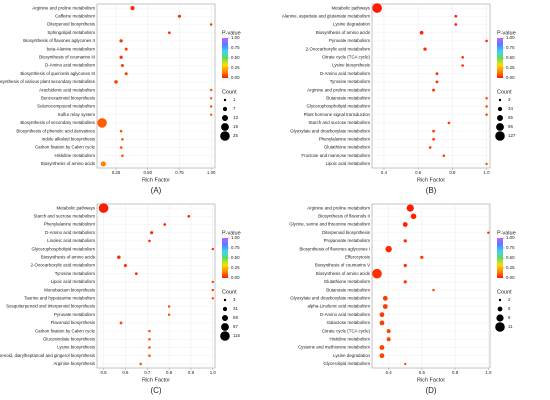  What do you see at coordinates (75, 363) in the screenshot?
I see `y-tick-label: Arginine biosynthesis` at bounding box center [75, 363].